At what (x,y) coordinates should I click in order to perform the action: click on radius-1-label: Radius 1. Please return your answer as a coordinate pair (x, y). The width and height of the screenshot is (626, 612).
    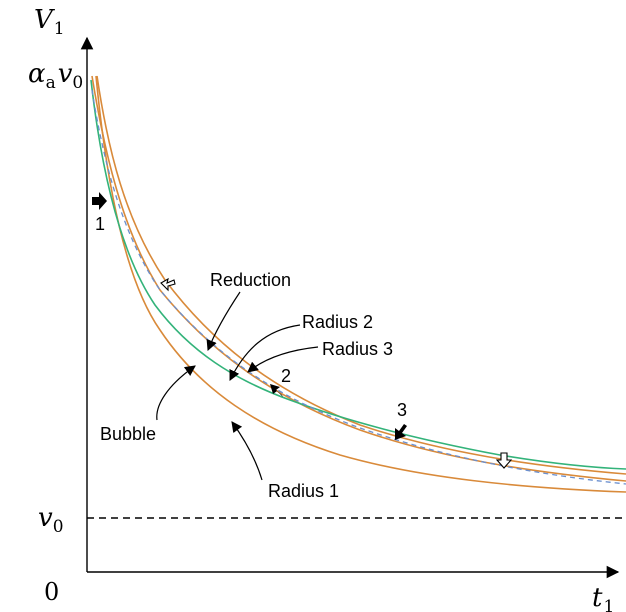
    Looking at the image, I should click on (303, 491).